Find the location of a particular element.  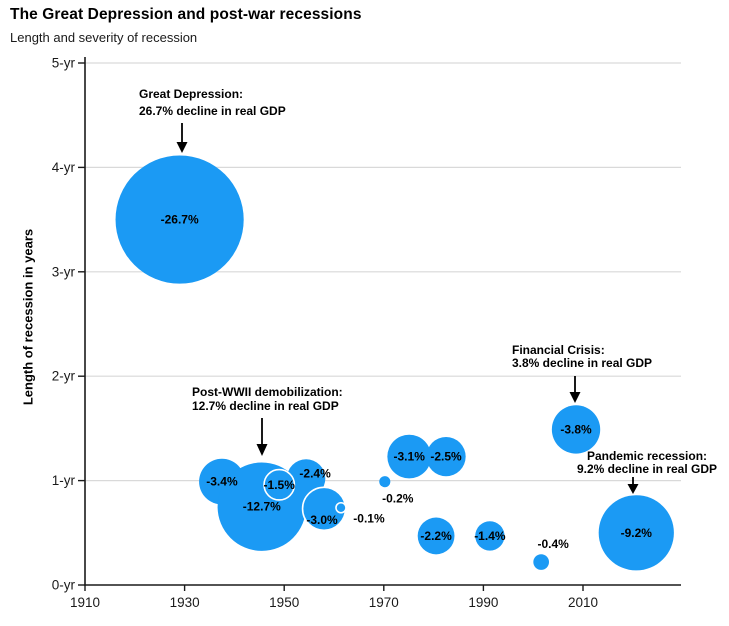

pandemic-arrow-head is located at coordinates (633, 489).